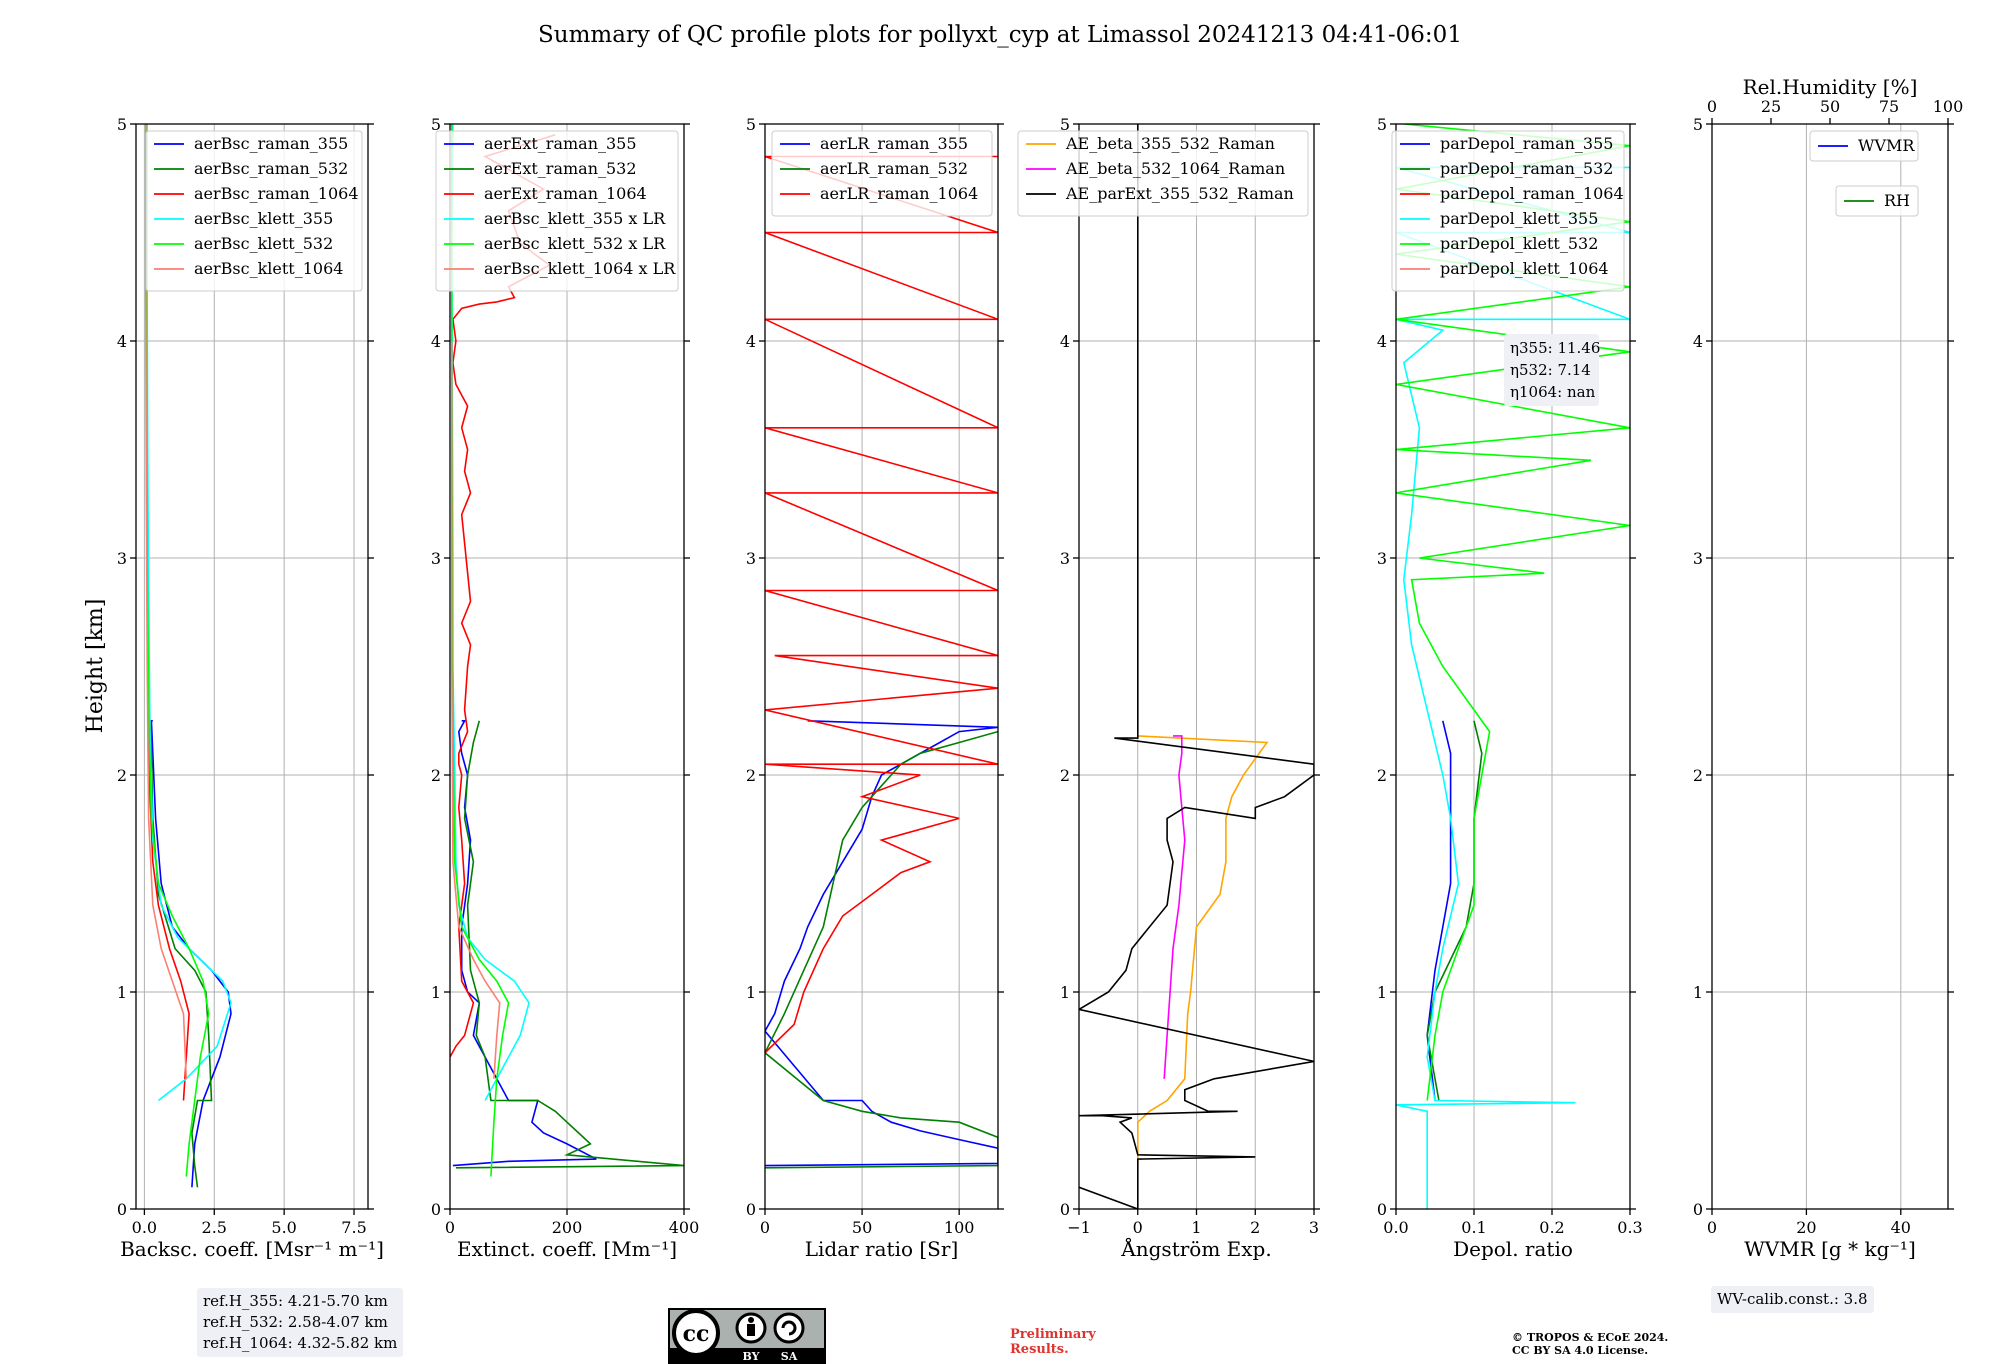 The width and height of the screenshot is (2000, 1364). Describe the element at coordinates (959, 1227) in the screenshot. I see `x-tick-label: 100` at that location.